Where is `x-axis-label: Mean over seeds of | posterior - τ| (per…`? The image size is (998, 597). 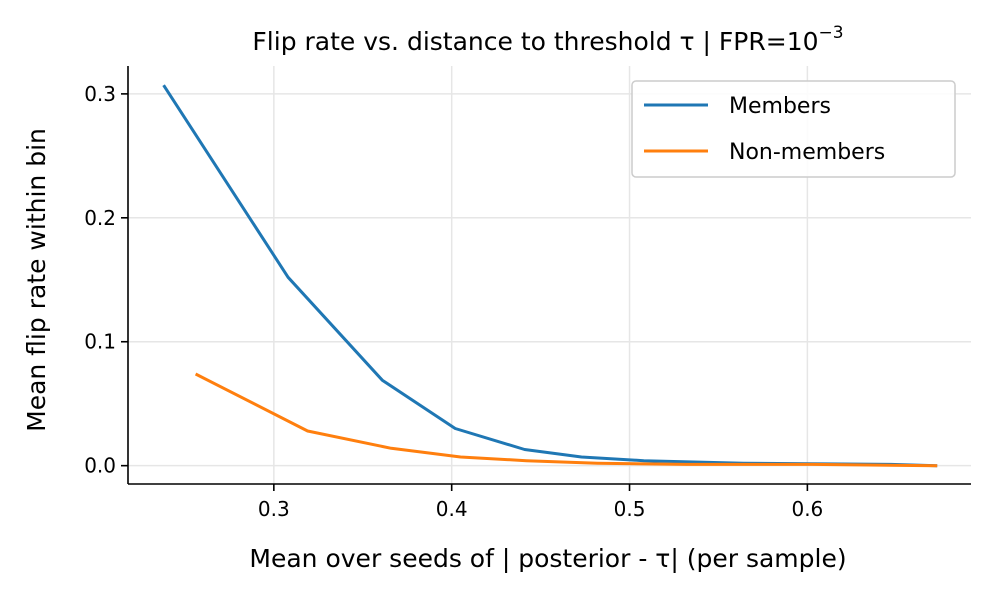 x-axis-label: Mean over seeds of | posterior - τ| (per… is located at coordinates (547, 558).